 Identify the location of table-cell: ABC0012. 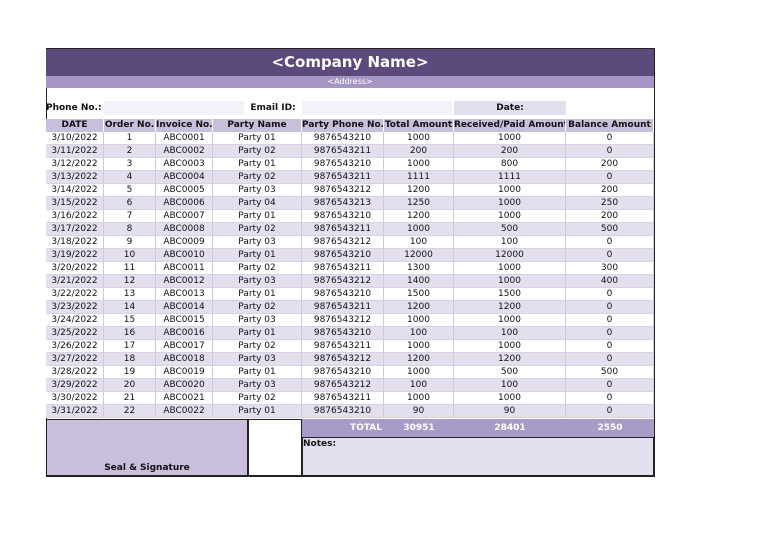
(184, 281).